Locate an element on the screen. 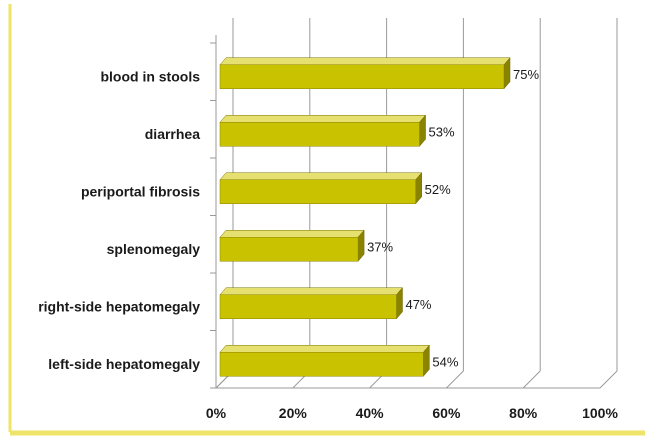  category-label: splenomegaly is located at coordinates (154, 249).